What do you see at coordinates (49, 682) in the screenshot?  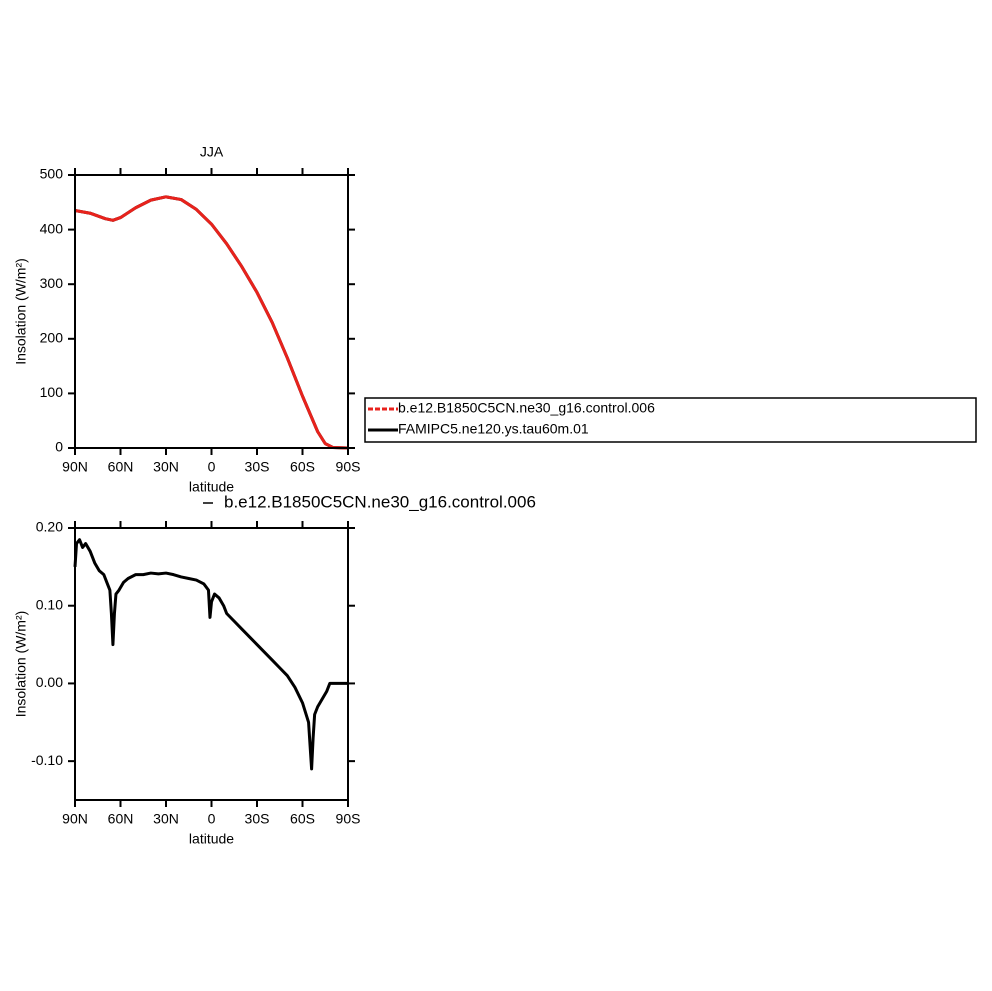 I see `y-tick-label: 0.00` at bounding box center [49, 682].